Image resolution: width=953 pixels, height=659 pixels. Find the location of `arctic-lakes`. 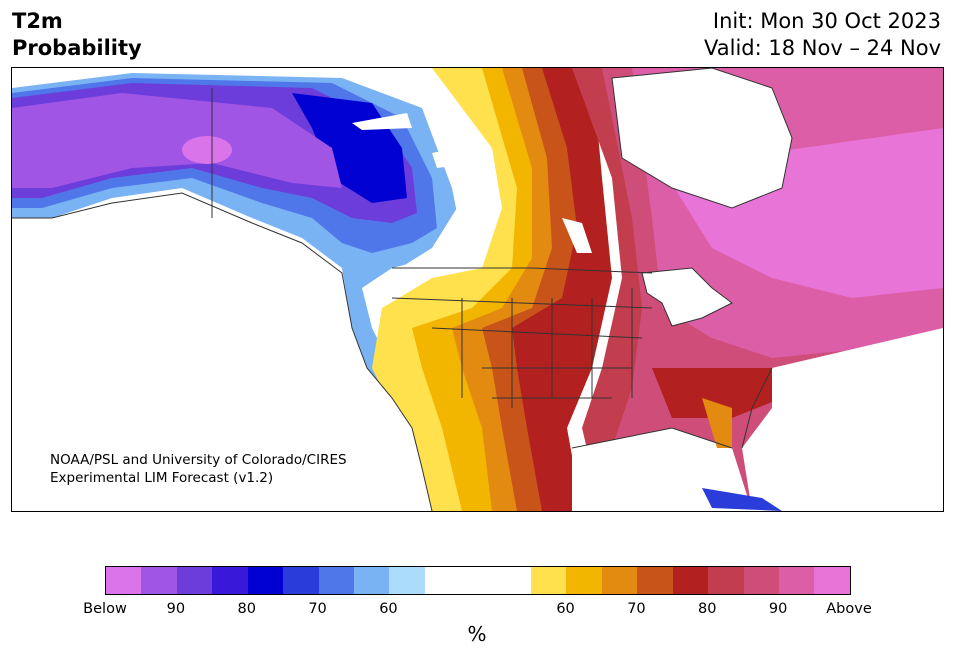

arctic-lakes is located at coordinates (382, 121).